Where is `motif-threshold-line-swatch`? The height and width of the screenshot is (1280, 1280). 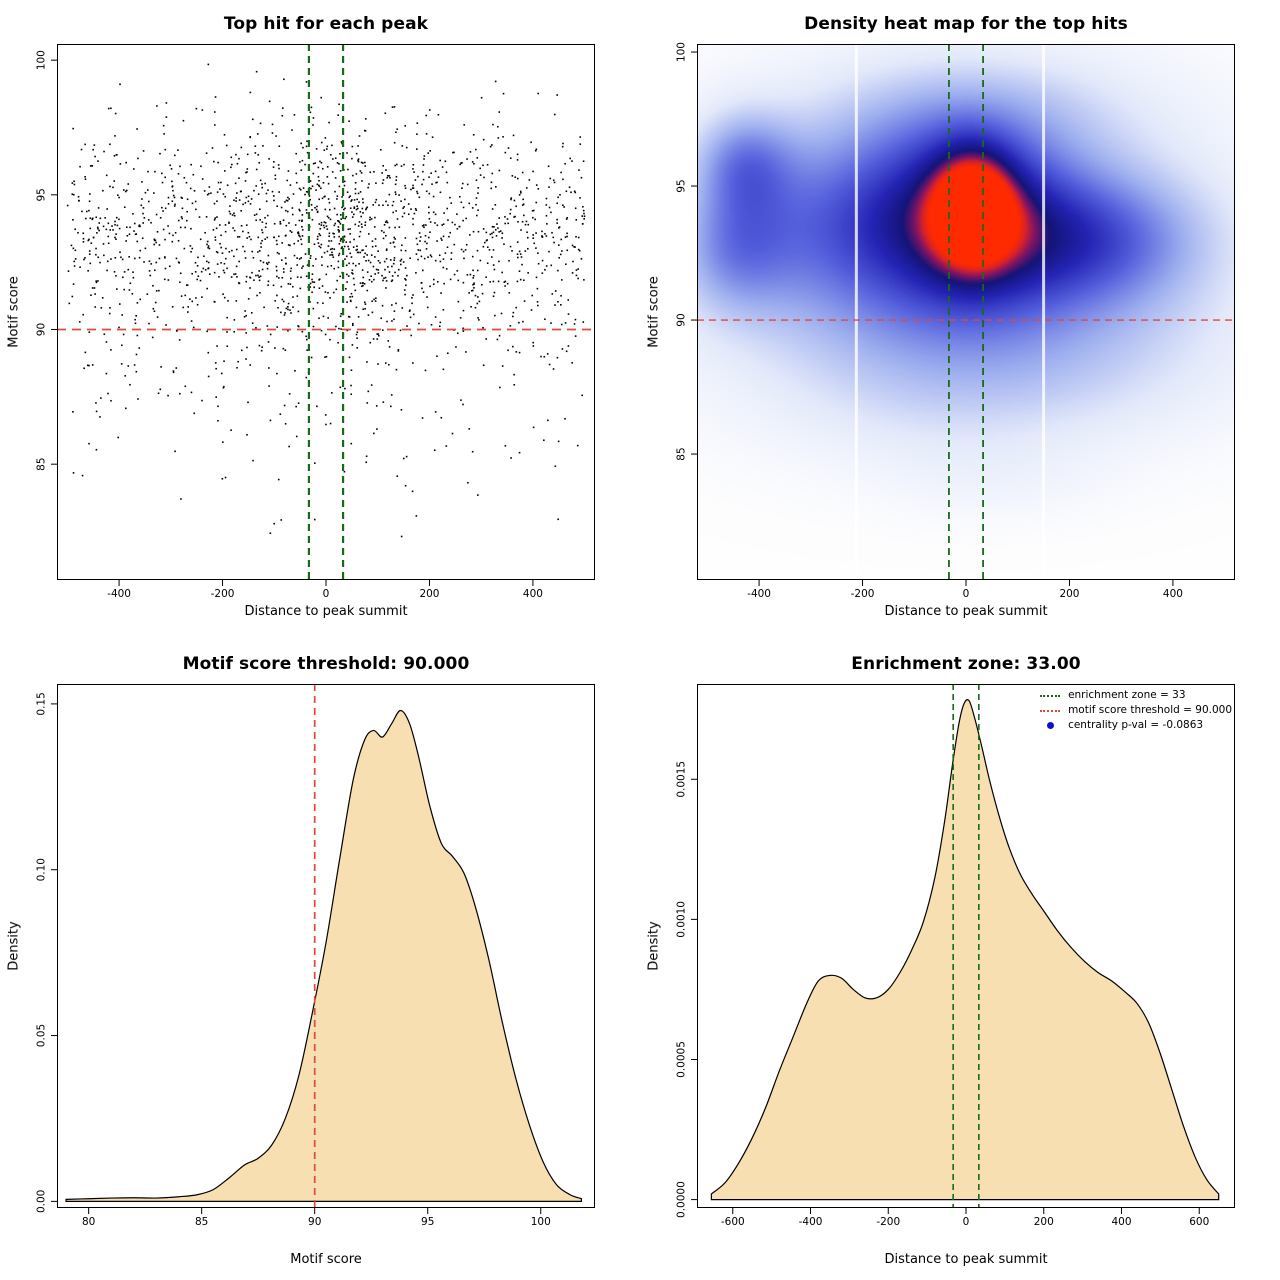 motif-threshold-line-swatch is located at coordinates (1050, 710).